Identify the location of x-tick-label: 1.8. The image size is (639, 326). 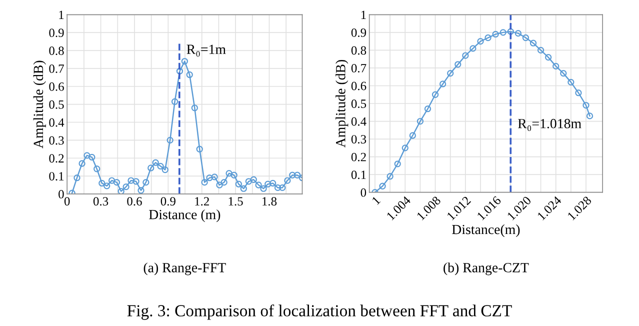
(269, 201).